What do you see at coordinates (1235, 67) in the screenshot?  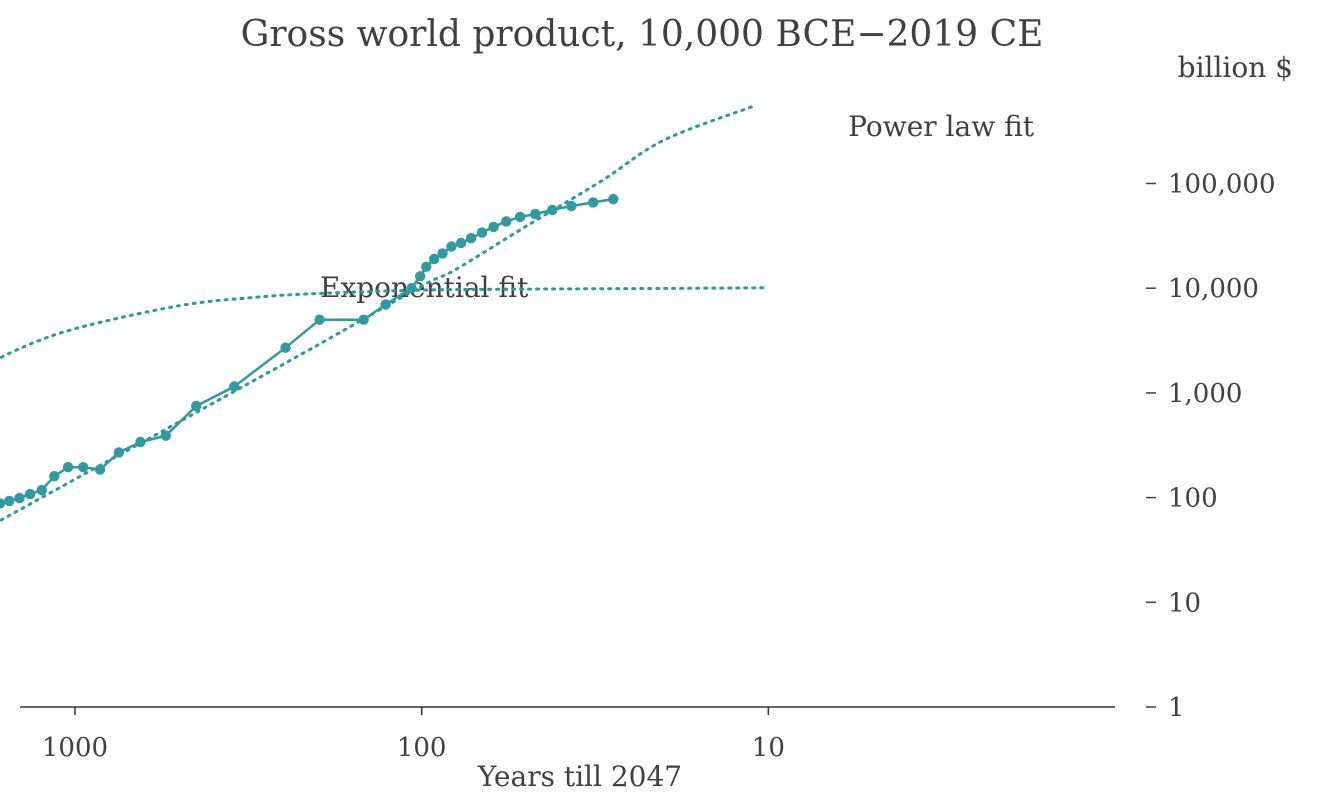 I see `y-axis-label: billion $` at bounding box center [1235, 67].